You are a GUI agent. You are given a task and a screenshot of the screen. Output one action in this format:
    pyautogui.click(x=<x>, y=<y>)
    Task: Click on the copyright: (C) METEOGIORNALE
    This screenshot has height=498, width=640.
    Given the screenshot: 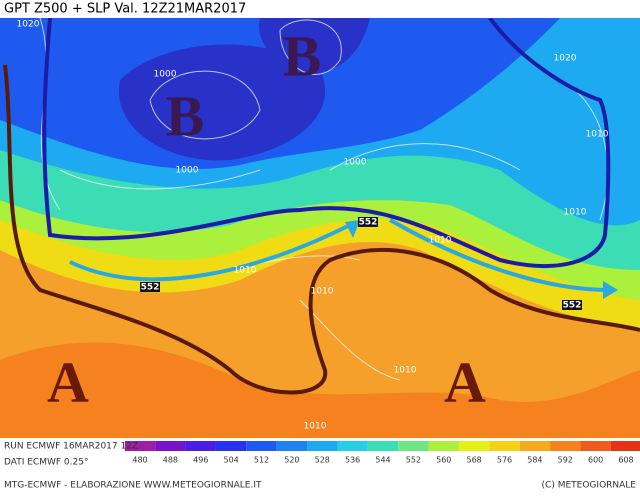 What is the action you would take?
    pyautogui.click(x=589, y=486)
    